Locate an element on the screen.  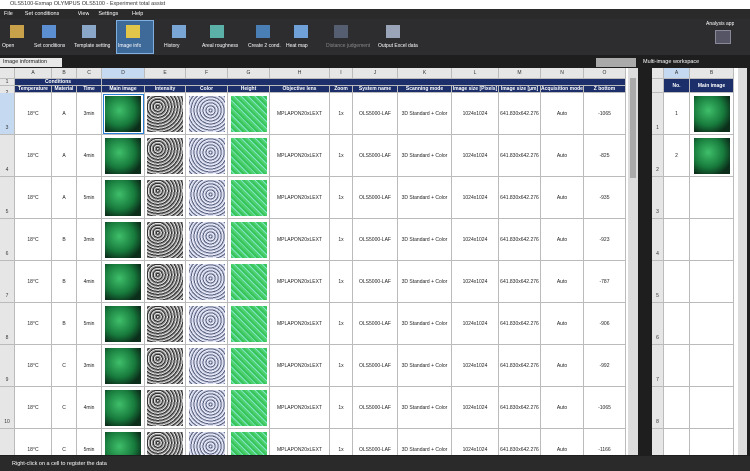
menu-item: Set conditions is located at coordinates (42, 14).